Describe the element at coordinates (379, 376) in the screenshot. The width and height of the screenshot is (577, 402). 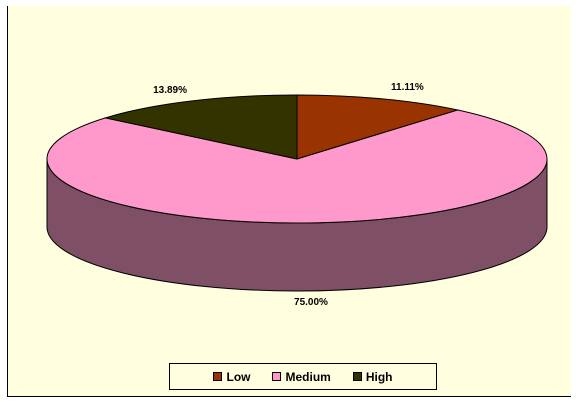
I see `legend-label-high: High` at that location.